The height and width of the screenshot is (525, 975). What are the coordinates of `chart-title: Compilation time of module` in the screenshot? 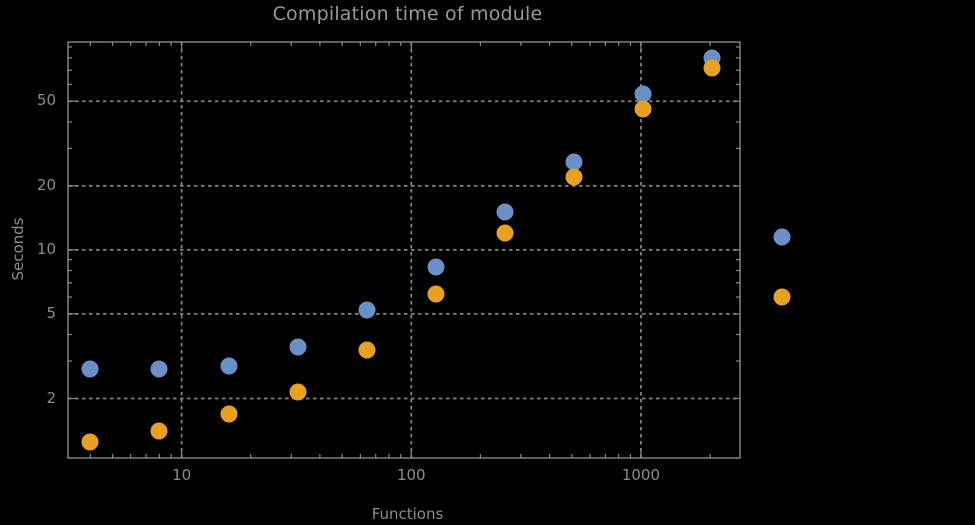 It's located at (407, 14).